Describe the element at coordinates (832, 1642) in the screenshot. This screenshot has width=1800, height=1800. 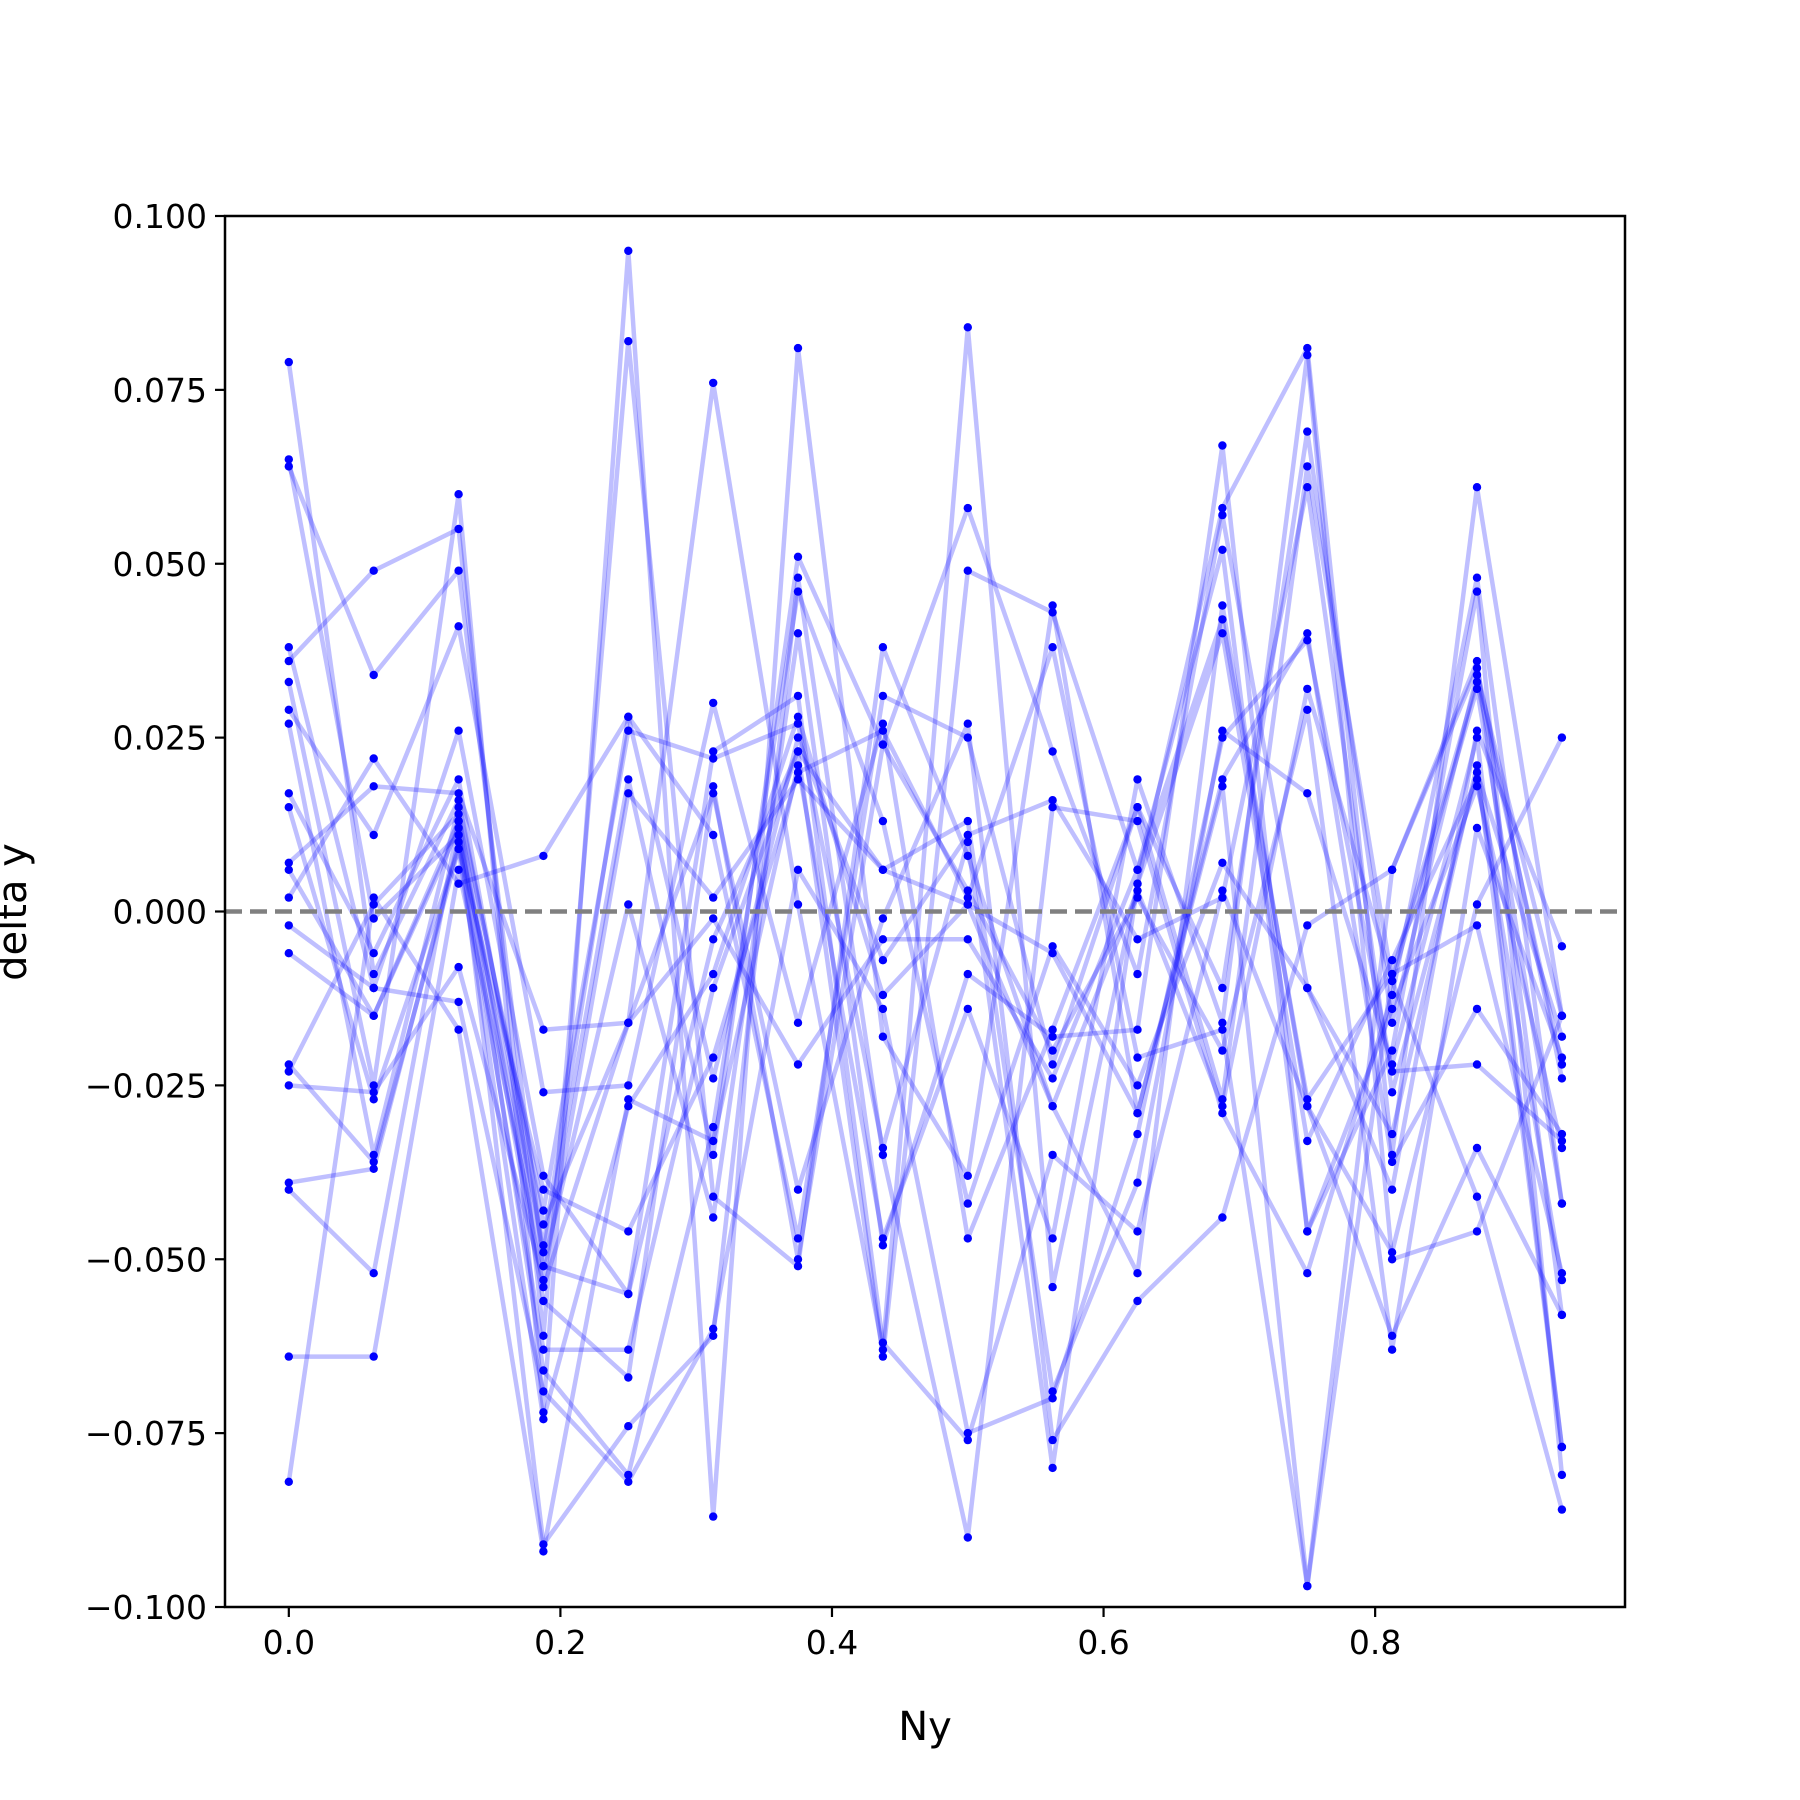
I see `x-tick-label: 0.4` at that location.